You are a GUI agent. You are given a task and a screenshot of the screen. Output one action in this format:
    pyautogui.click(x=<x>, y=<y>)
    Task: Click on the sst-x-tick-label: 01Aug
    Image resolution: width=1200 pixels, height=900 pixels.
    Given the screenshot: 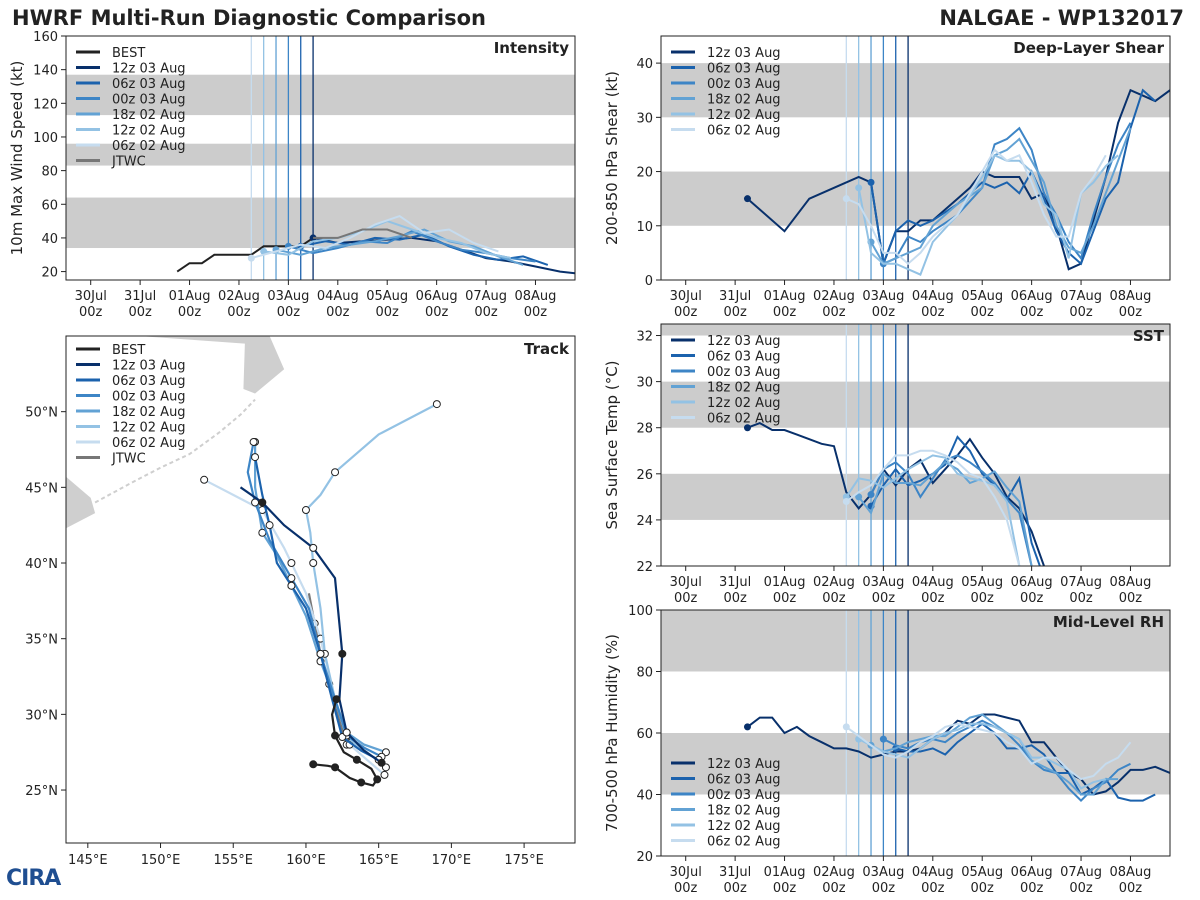 What is the action you would take?
    pyautogui.click(x=785, y=582)
    